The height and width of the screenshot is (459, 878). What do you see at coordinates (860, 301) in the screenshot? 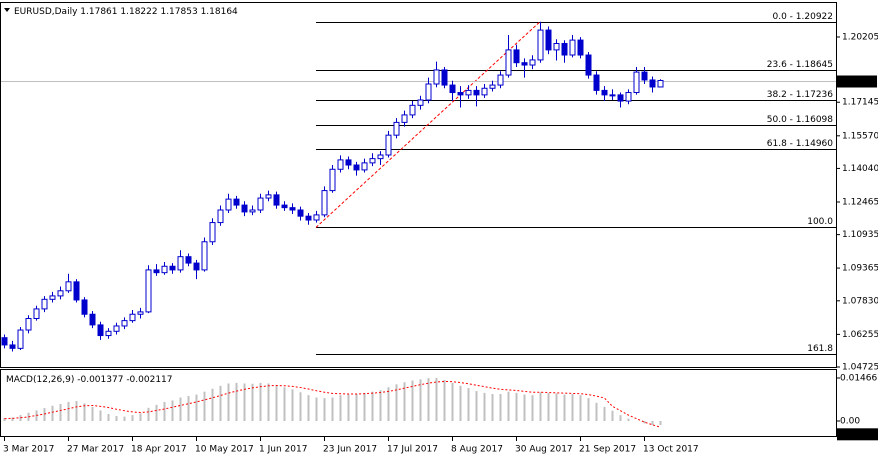
I see `y-tick-label: 1.07830` at bounding box center [860, 301].